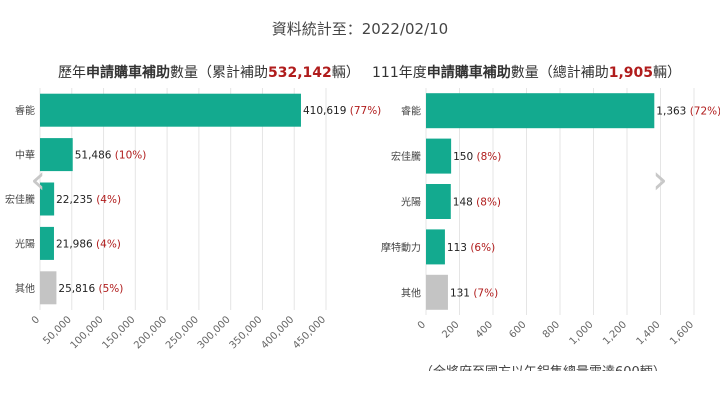 This screenshot has height=405, width=720. What do you see at coordinates (551, 329) in the screenshot?
I see `right-xtick-label: 800` at bounding box center [551, 329].